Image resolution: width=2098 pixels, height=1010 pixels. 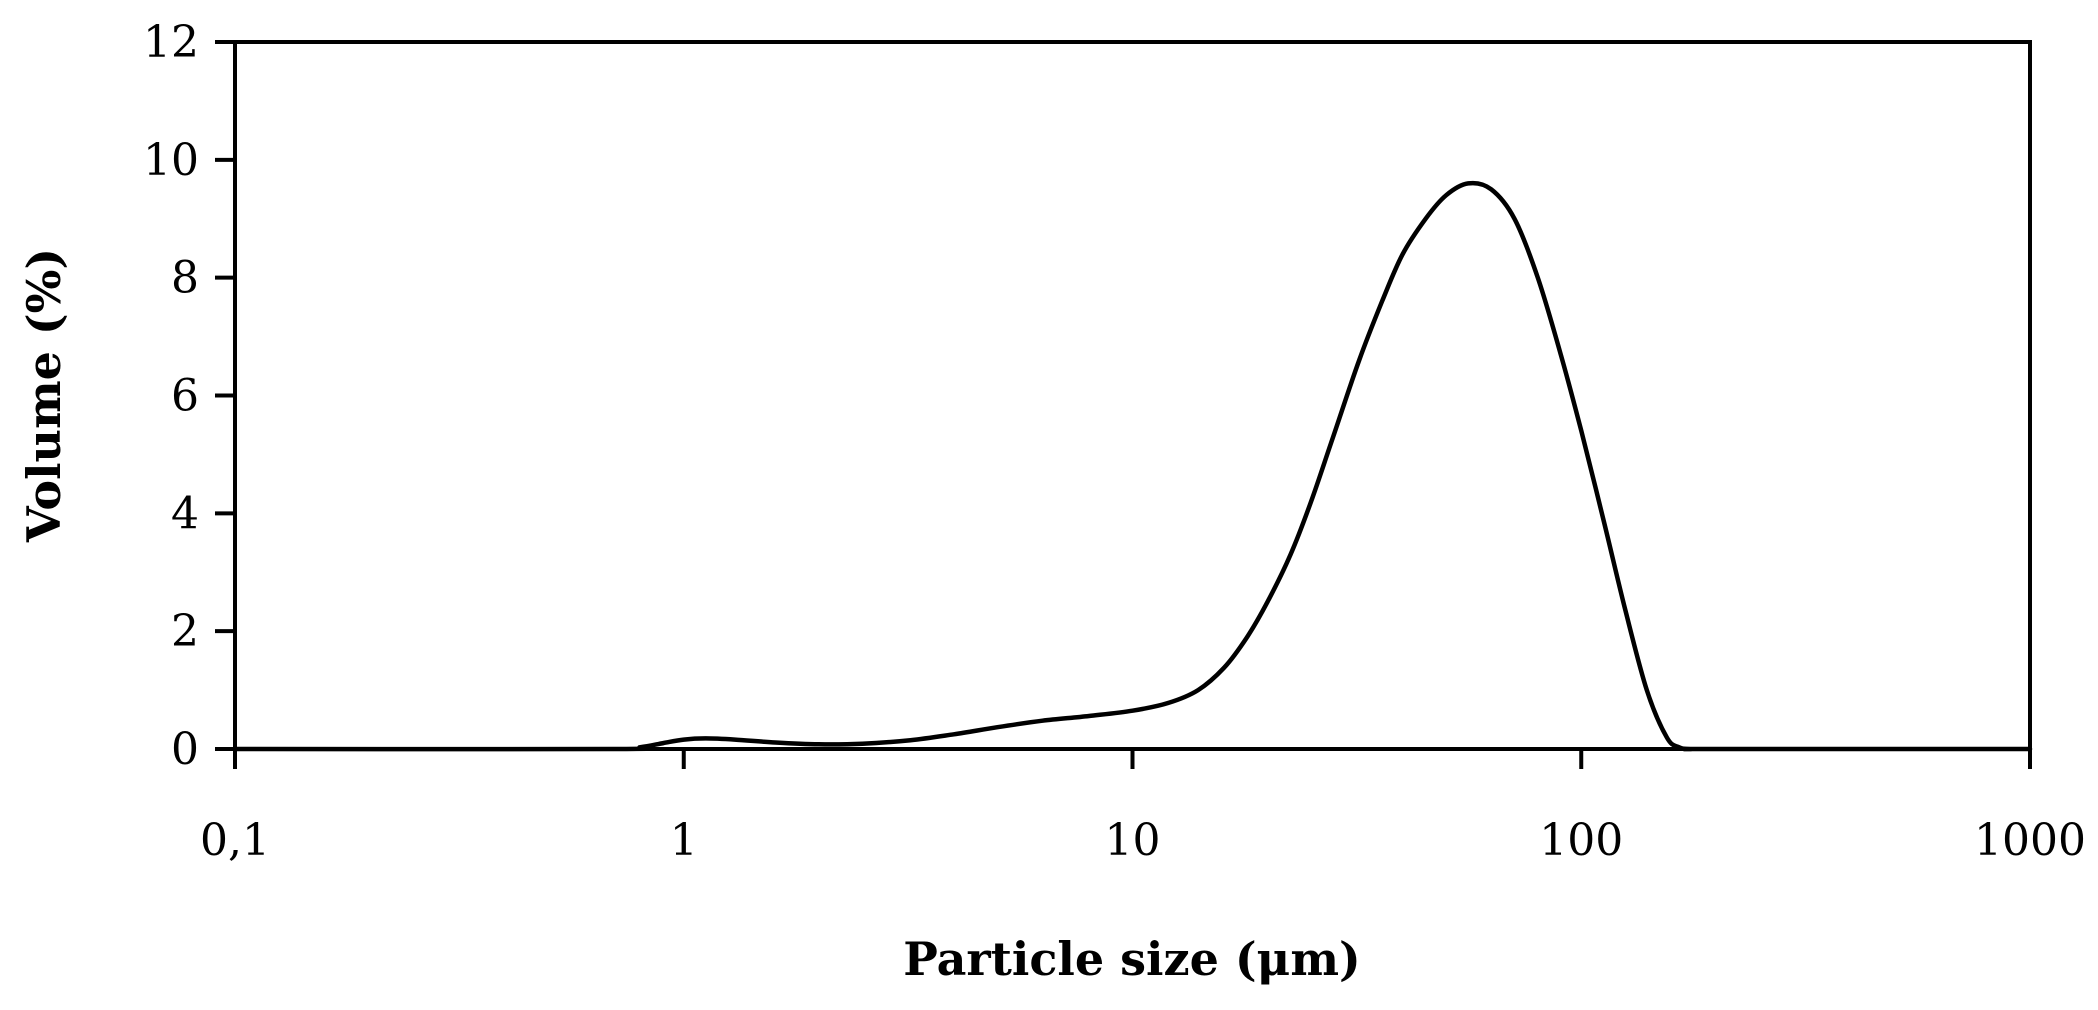 What do you see at coordinates (185, 631) in the screenshot?
I see `y-tick-label: 2` at bounding box center [185, 631].